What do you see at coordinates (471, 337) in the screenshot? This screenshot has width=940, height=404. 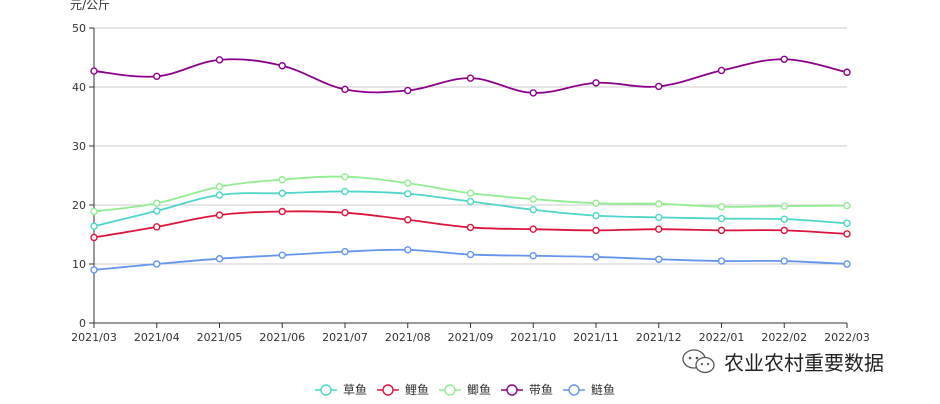 I see `x-tick-label: 2021/09` at bounding box center [471, 337].